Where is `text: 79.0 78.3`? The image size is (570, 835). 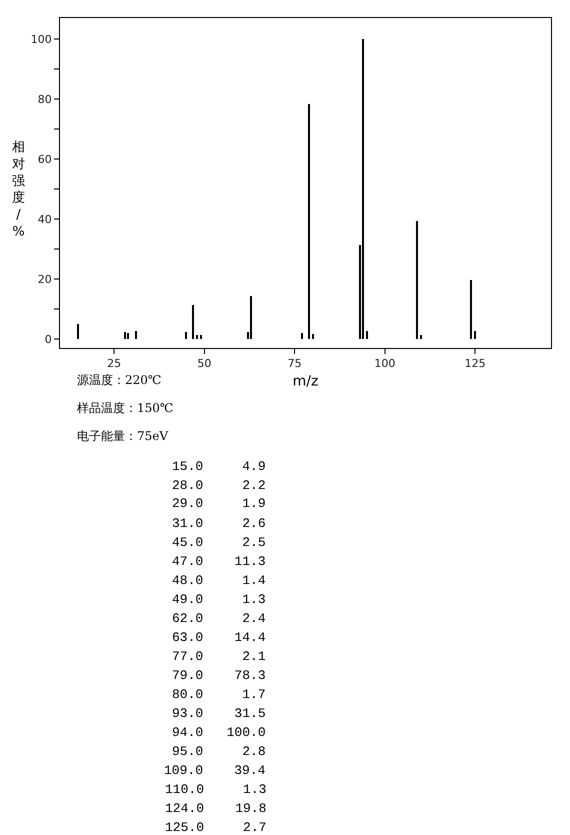 text: 79.0 78.3 is located at coordinates (219, 675).